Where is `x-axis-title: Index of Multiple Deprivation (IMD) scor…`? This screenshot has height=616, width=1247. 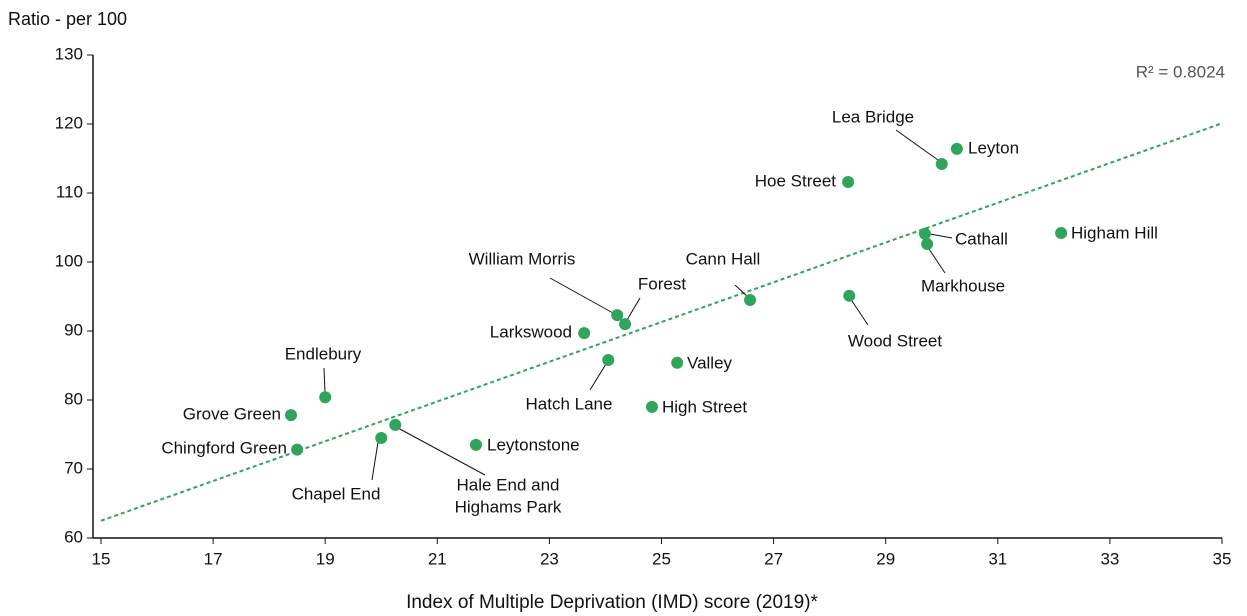
x-axis-title: Index of Multiple Deprivation (IMD) scor… is located at coordinates (612, 602).